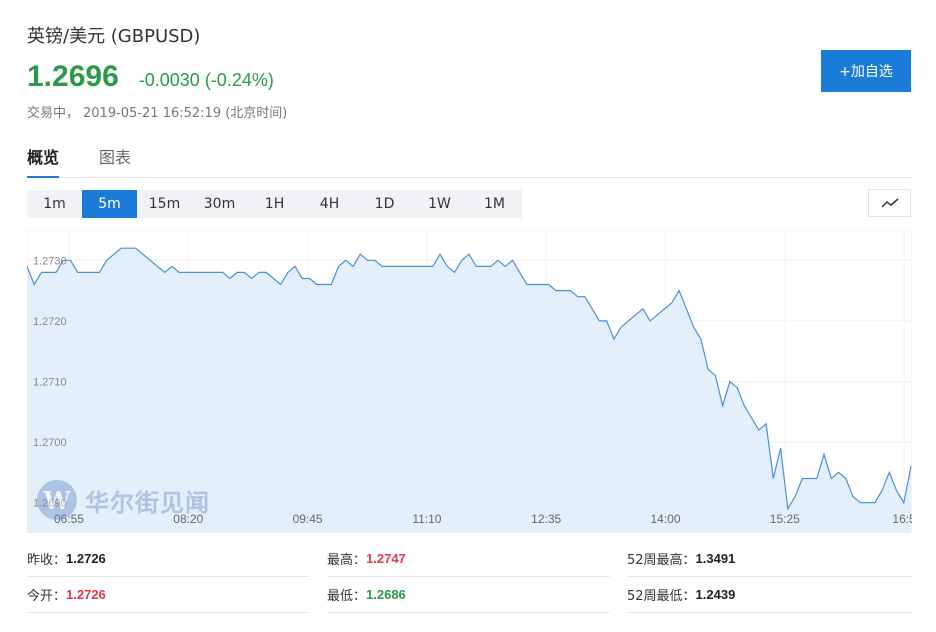 This screenshot has width=936, height=632. Describe the element at coordinates (219, 204) in the screenshot. I see `period-30m: 30m` at that location.